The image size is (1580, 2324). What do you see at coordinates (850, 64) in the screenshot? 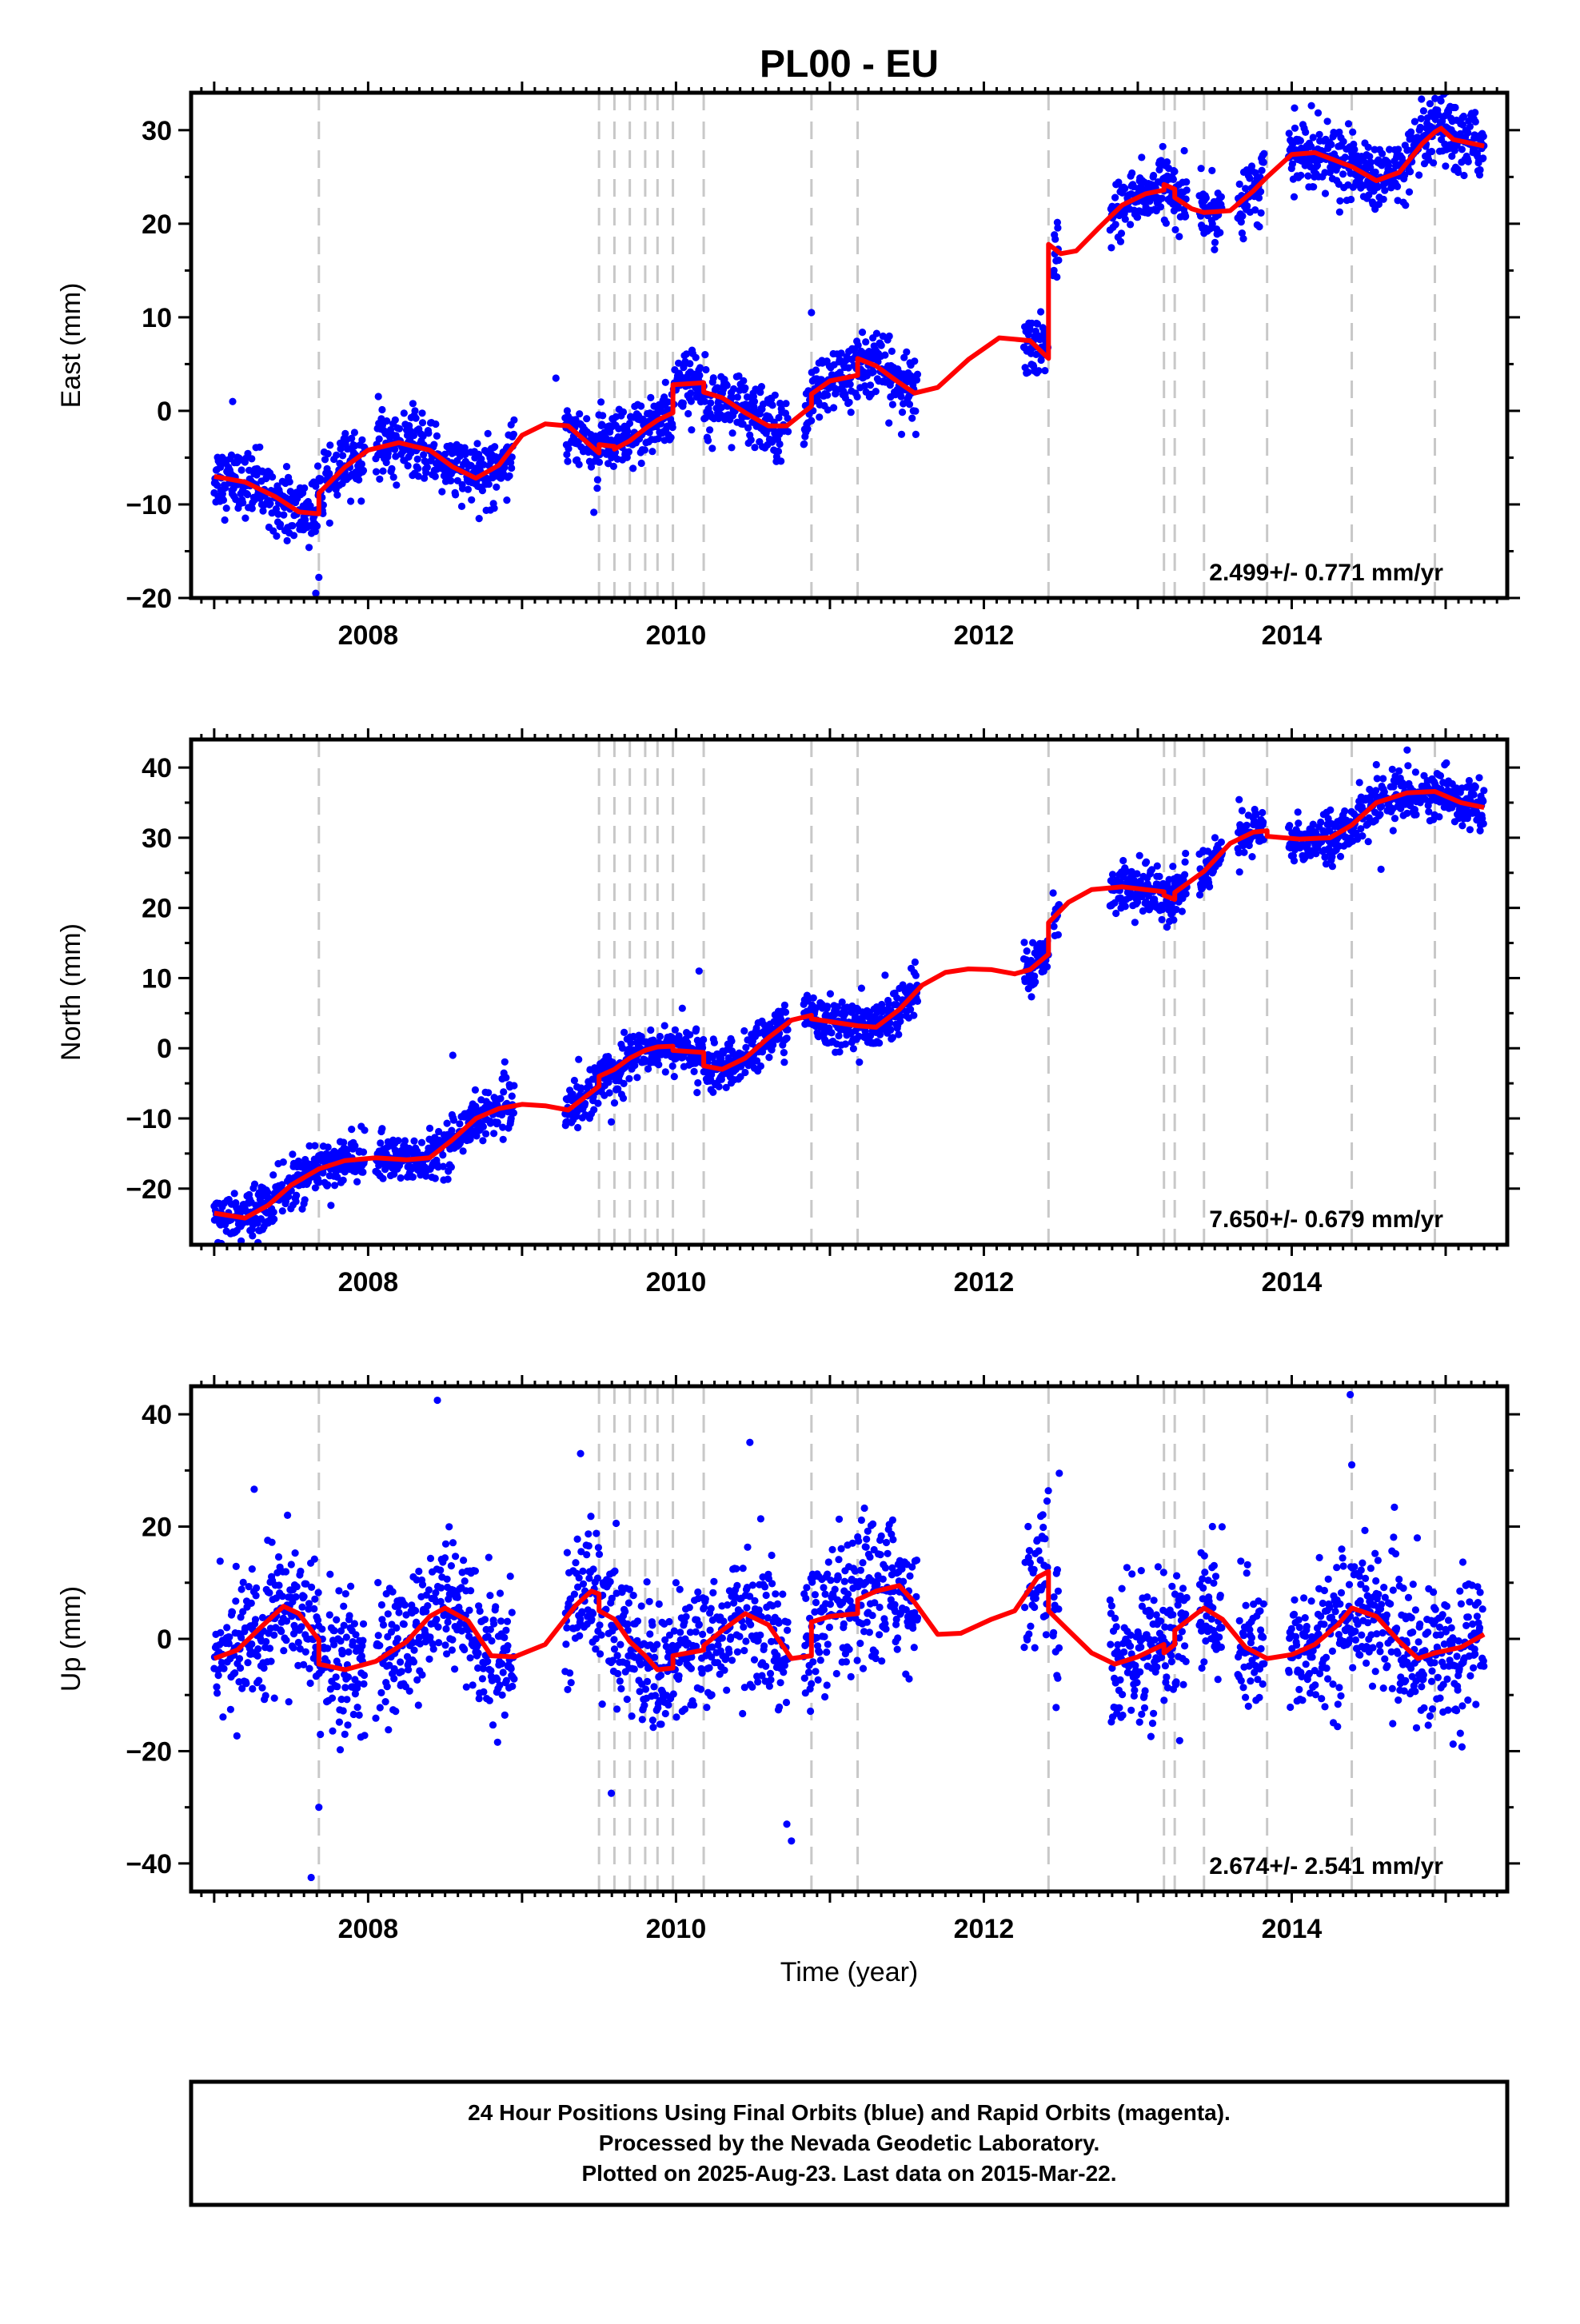
I see `figure-title: PL00 - EU` at bounding box center [850, 64].